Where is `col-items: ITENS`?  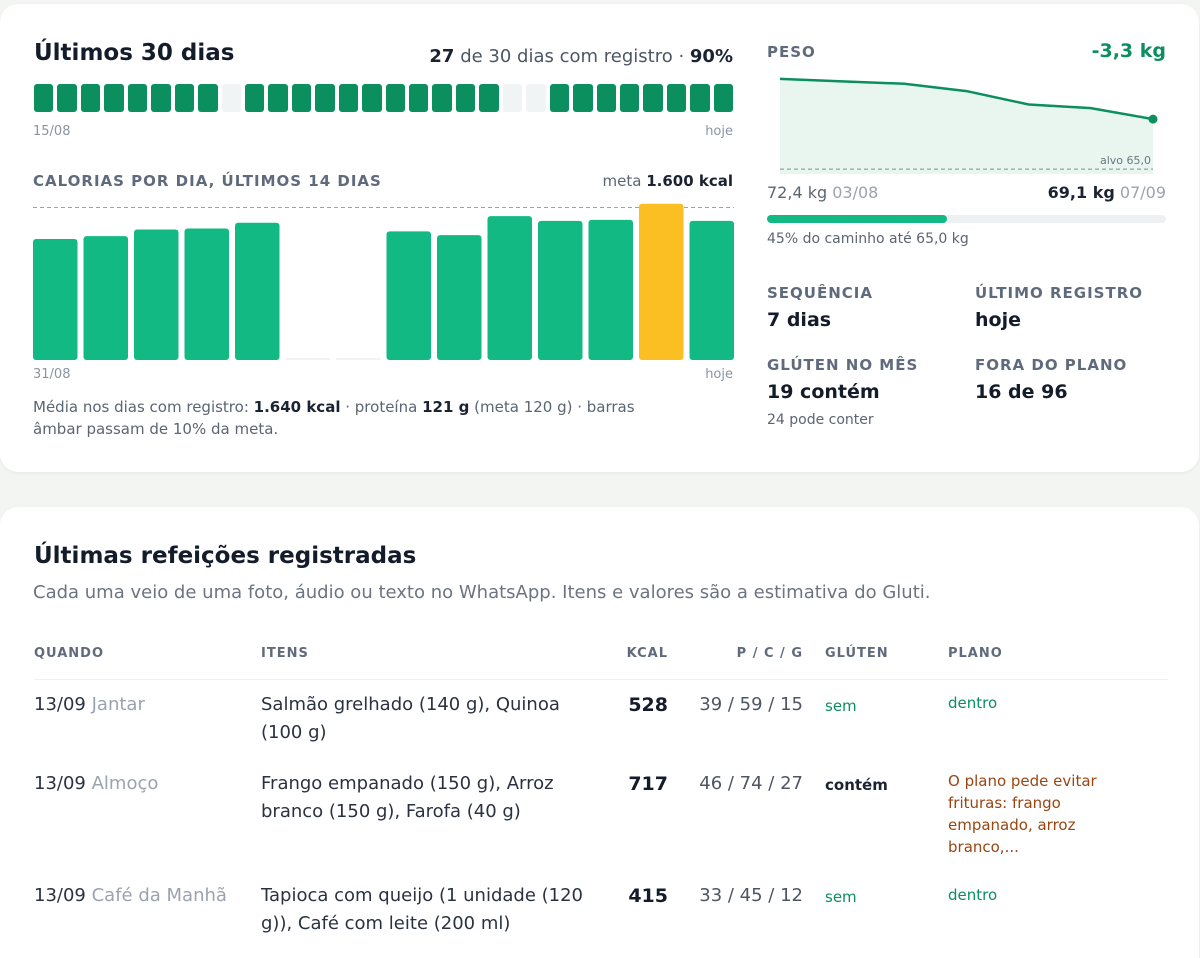
col-items: ITENS is located at coordinates (285, 653).